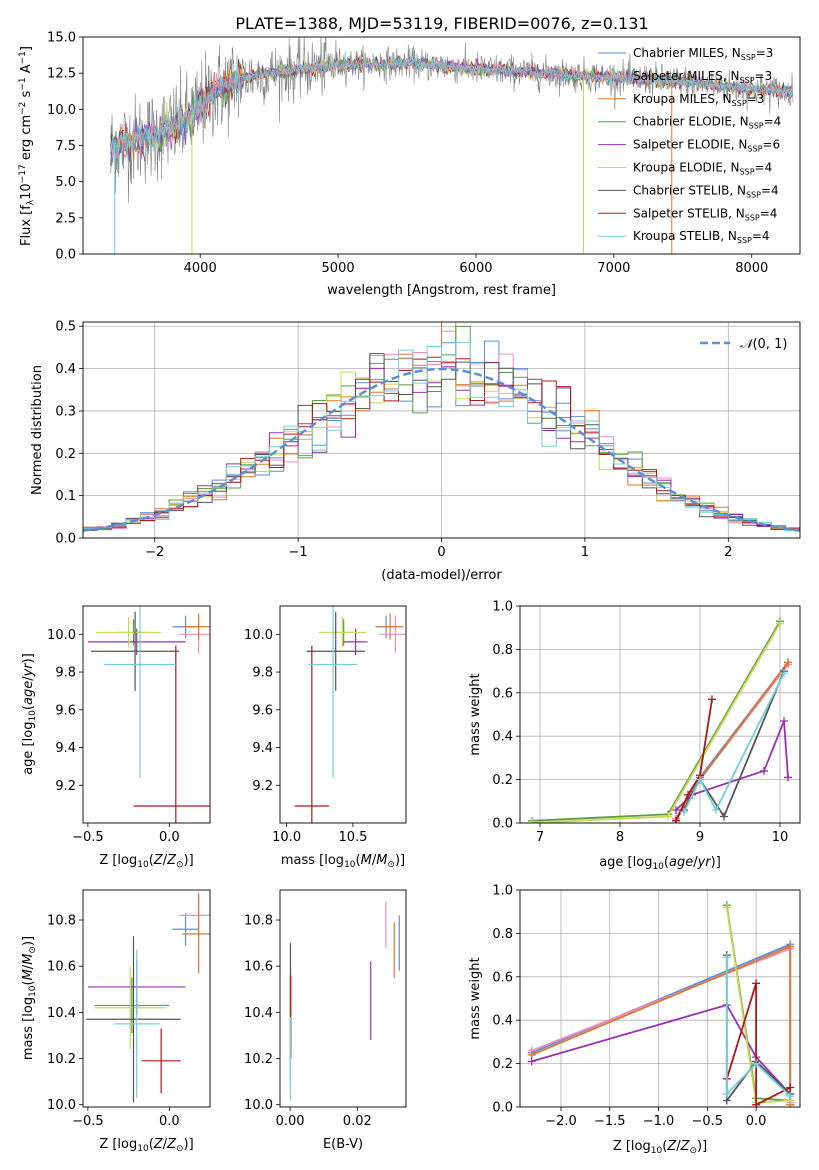 The image size is (819, 1170). I want to click on legend-entry: Salpeter MILES, NSSP=3, so click(702, 77).